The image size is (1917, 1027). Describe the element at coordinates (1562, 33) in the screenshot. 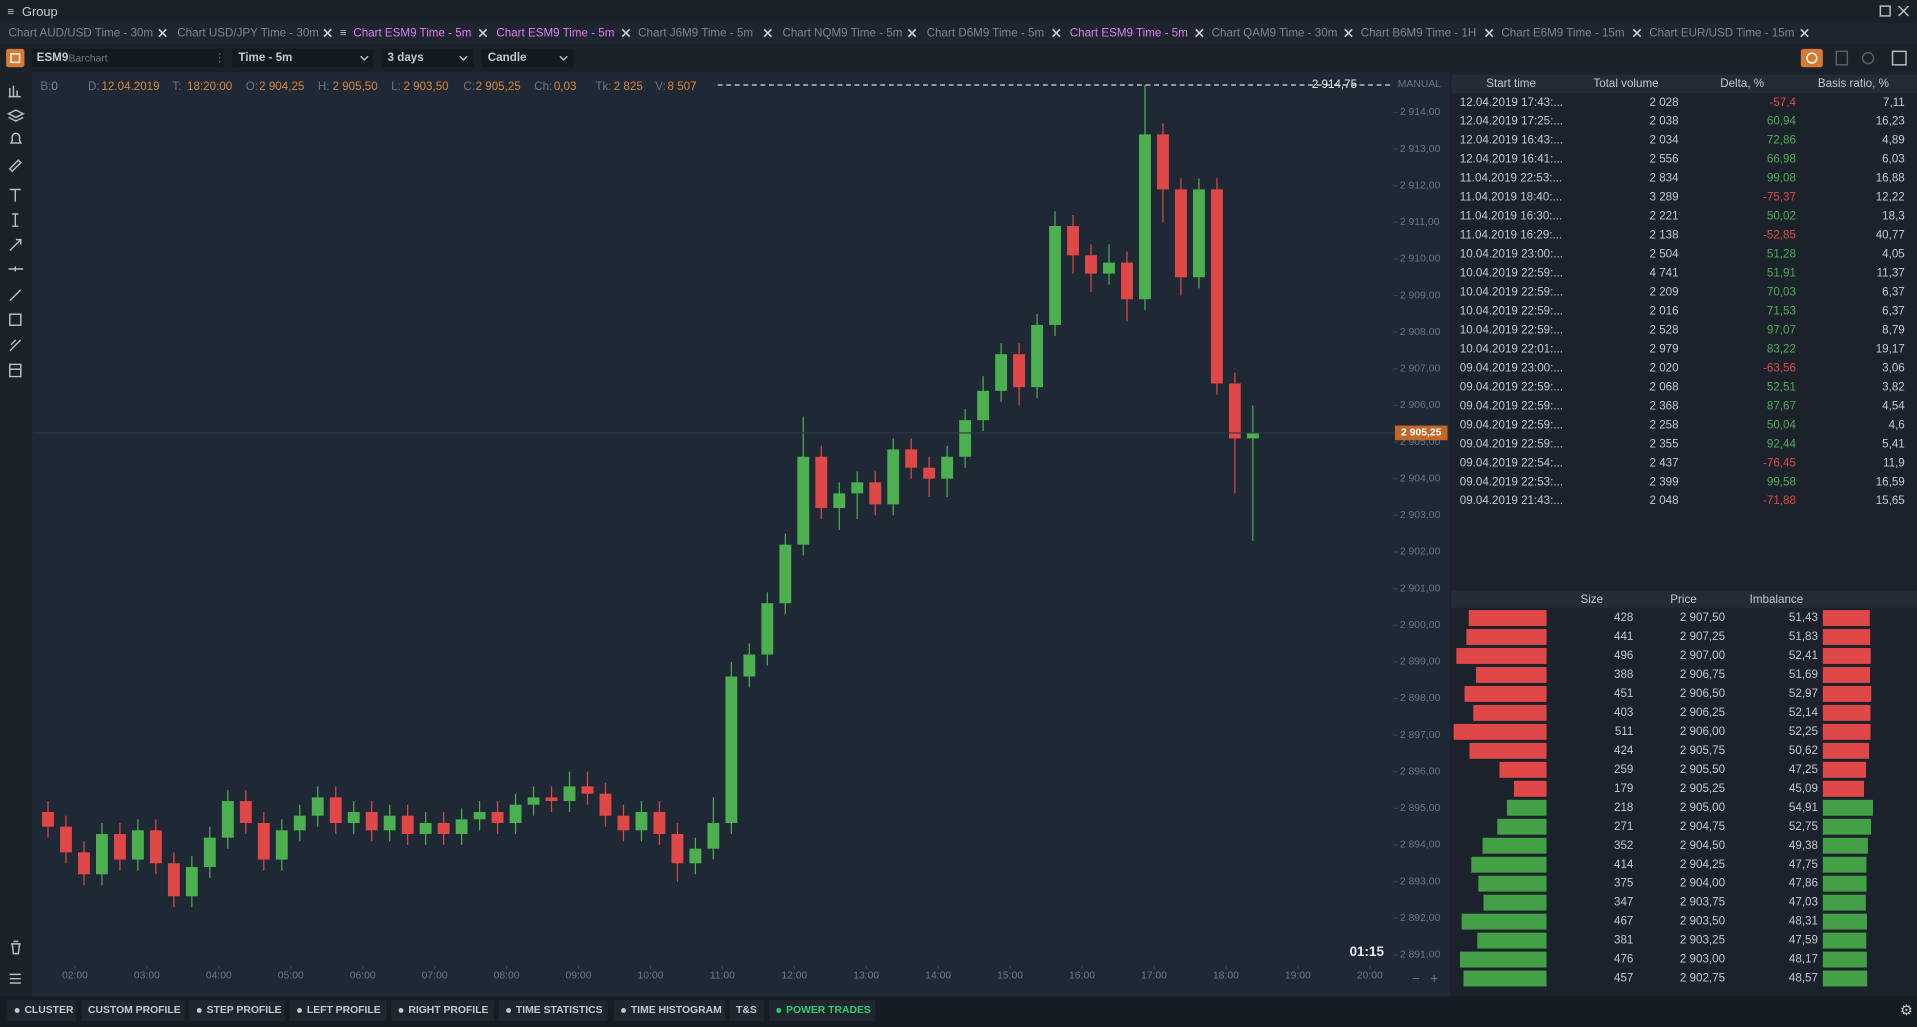

I see `tab: Chart E6M9 Time - 15m` at that location.